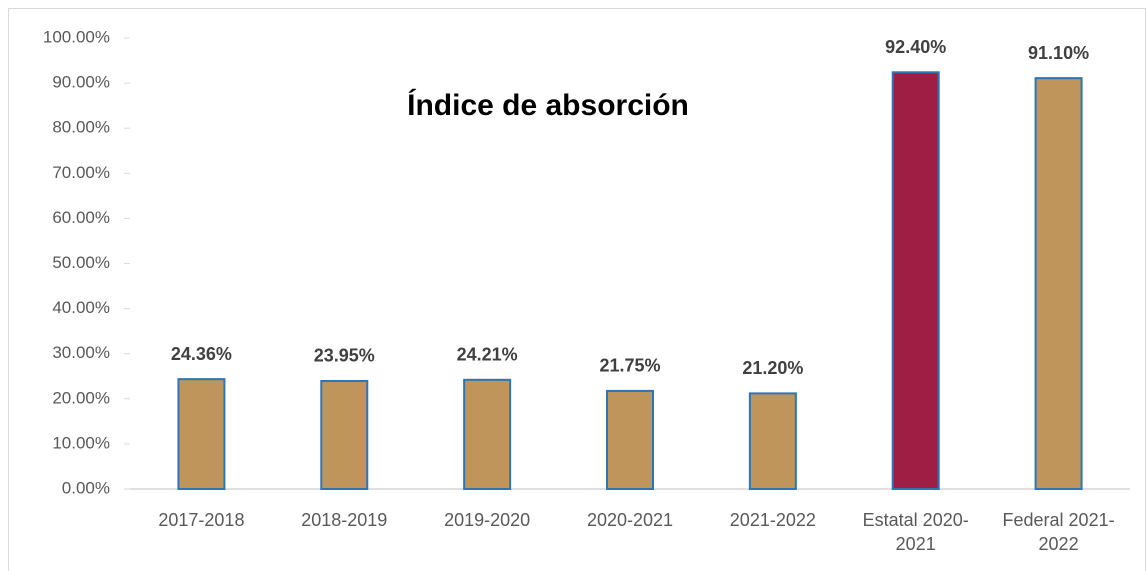 Image resolution: width=1147 pixels, height=571 pixels. What do you see at coordinates (915, 532) in the screenshot?
I see `x-tick-label: Estatal 2020-2021` at bounding box center [915, 532].